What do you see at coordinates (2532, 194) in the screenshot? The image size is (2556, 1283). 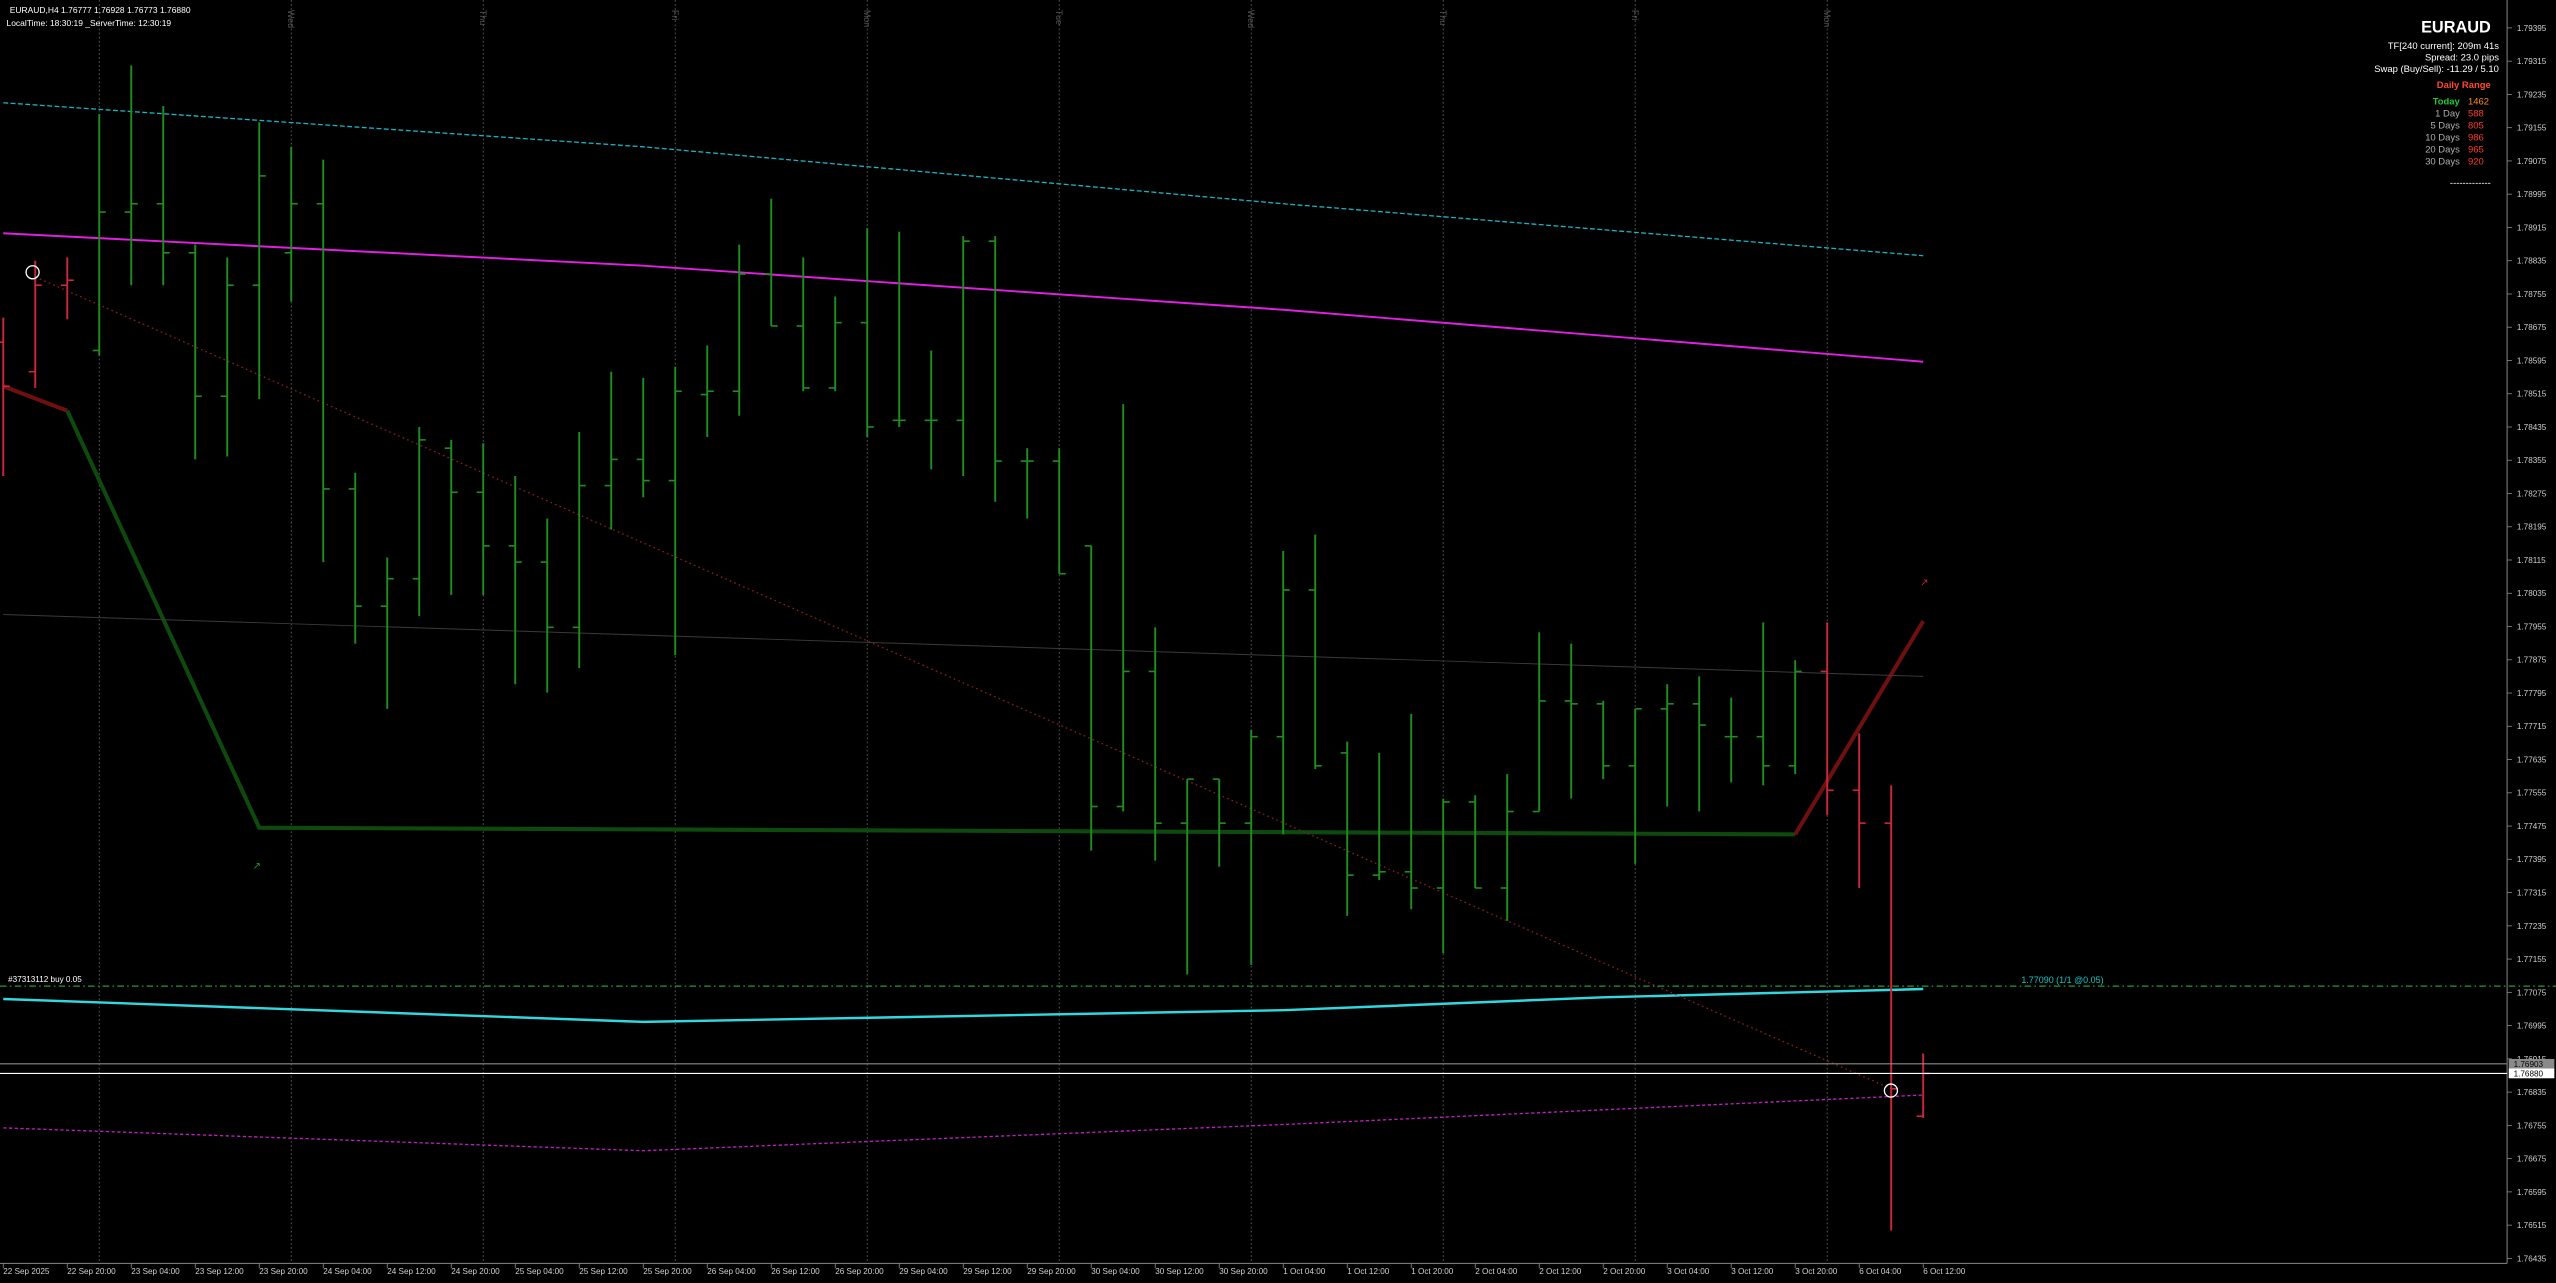 I see `y-tick-label: 1.78995` at bounding box center [2532, 194].